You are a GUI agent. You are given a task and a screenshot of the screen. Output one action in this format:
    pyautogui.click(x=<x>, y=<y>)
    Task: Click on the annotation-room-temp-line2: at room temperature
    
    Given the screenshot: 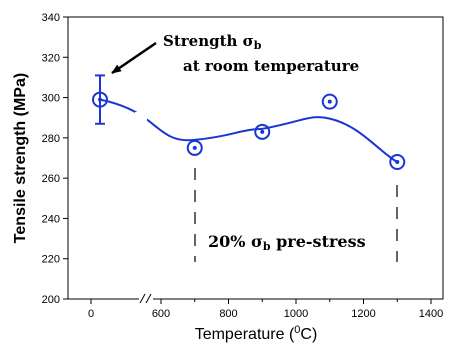 What is the action you would take?
    pyautogui.click(x=271, y=66)
    